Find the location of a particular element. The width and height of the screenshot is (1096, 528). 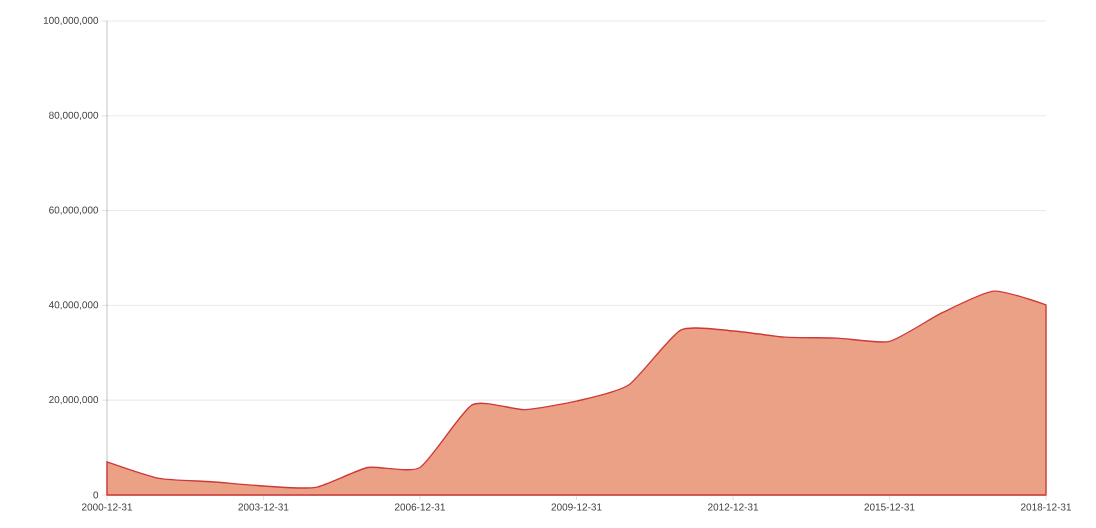

y-tick-label: 40,000,000 is located at coordinates (73, 305).